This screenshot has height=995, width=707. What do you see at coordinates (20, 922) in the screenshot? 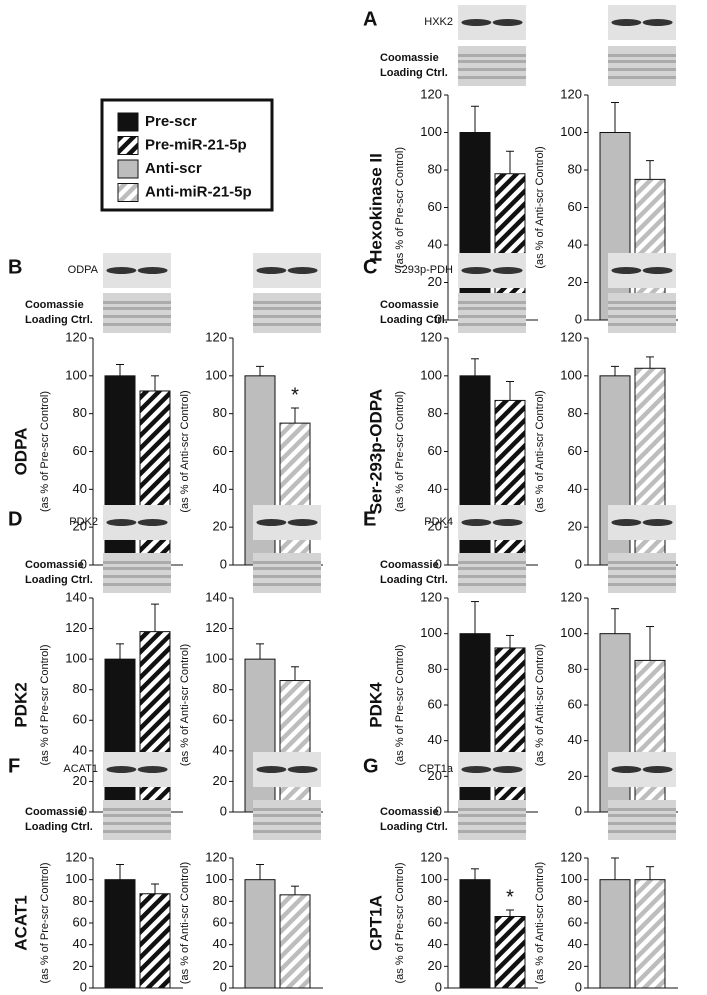
I see `panel-title: ACAT1` at bounding box center [20, 922].